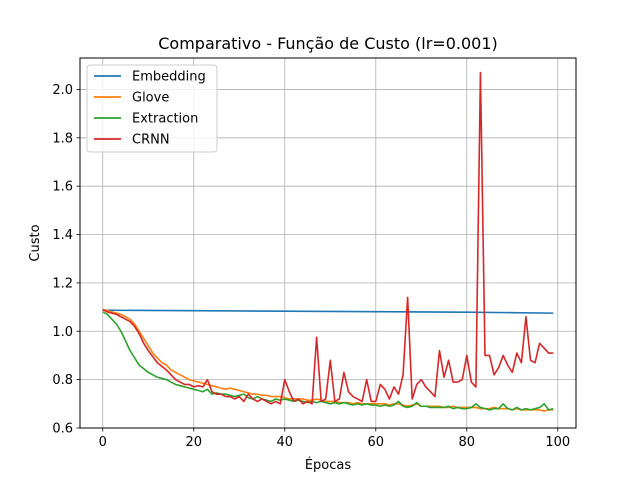 This screenshot has width=640, height=480. Describe the element at coordinates (62, 235) in the screenshot. I see `y-tick-label: 1.4` at that location.